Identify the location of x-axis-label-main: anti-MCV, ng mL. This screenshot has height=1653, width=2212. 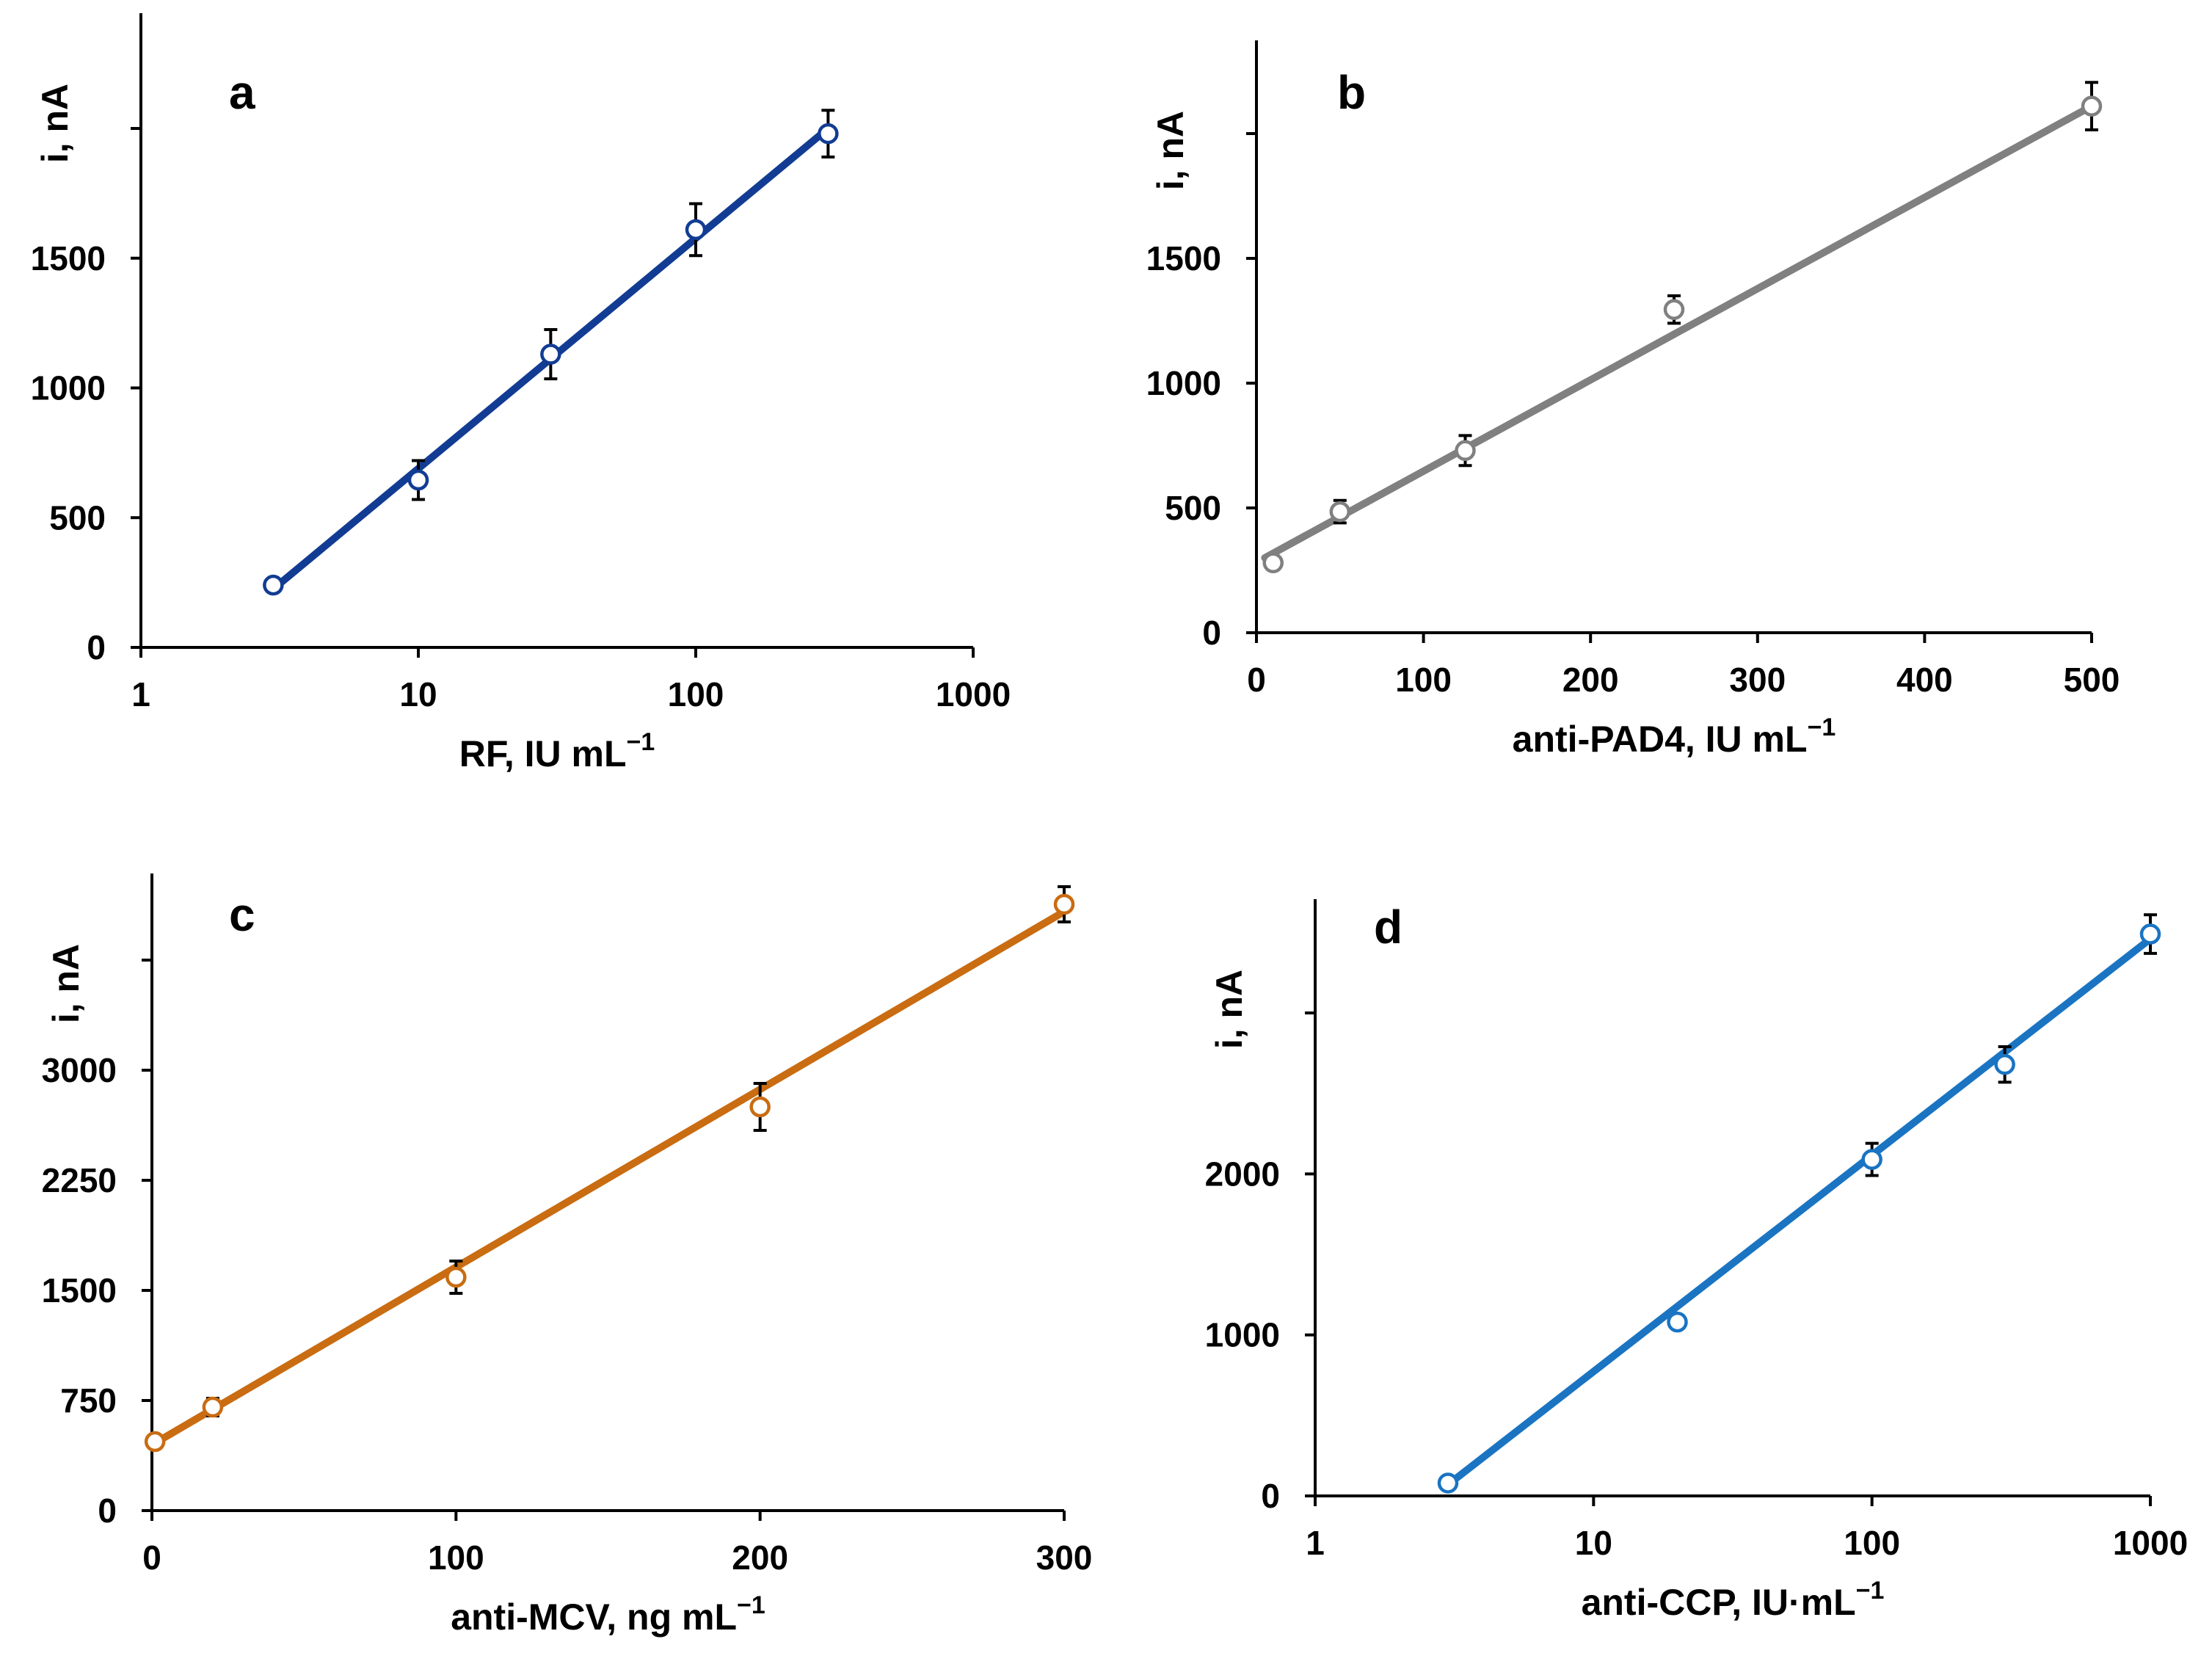
(594, 1617).